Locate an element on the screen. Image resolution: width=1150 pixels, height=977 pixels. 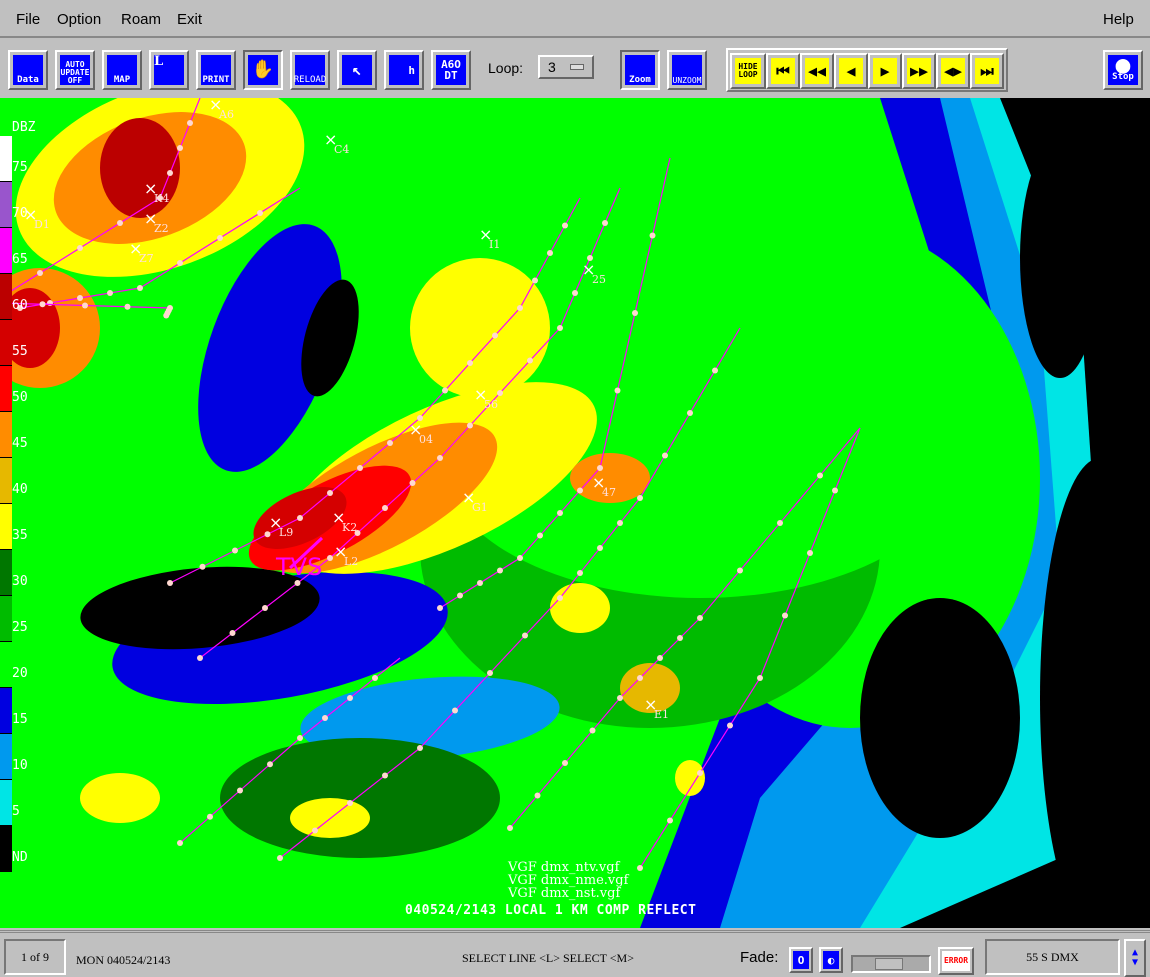
legend-label: 75 is located at coordinates (20, 167).